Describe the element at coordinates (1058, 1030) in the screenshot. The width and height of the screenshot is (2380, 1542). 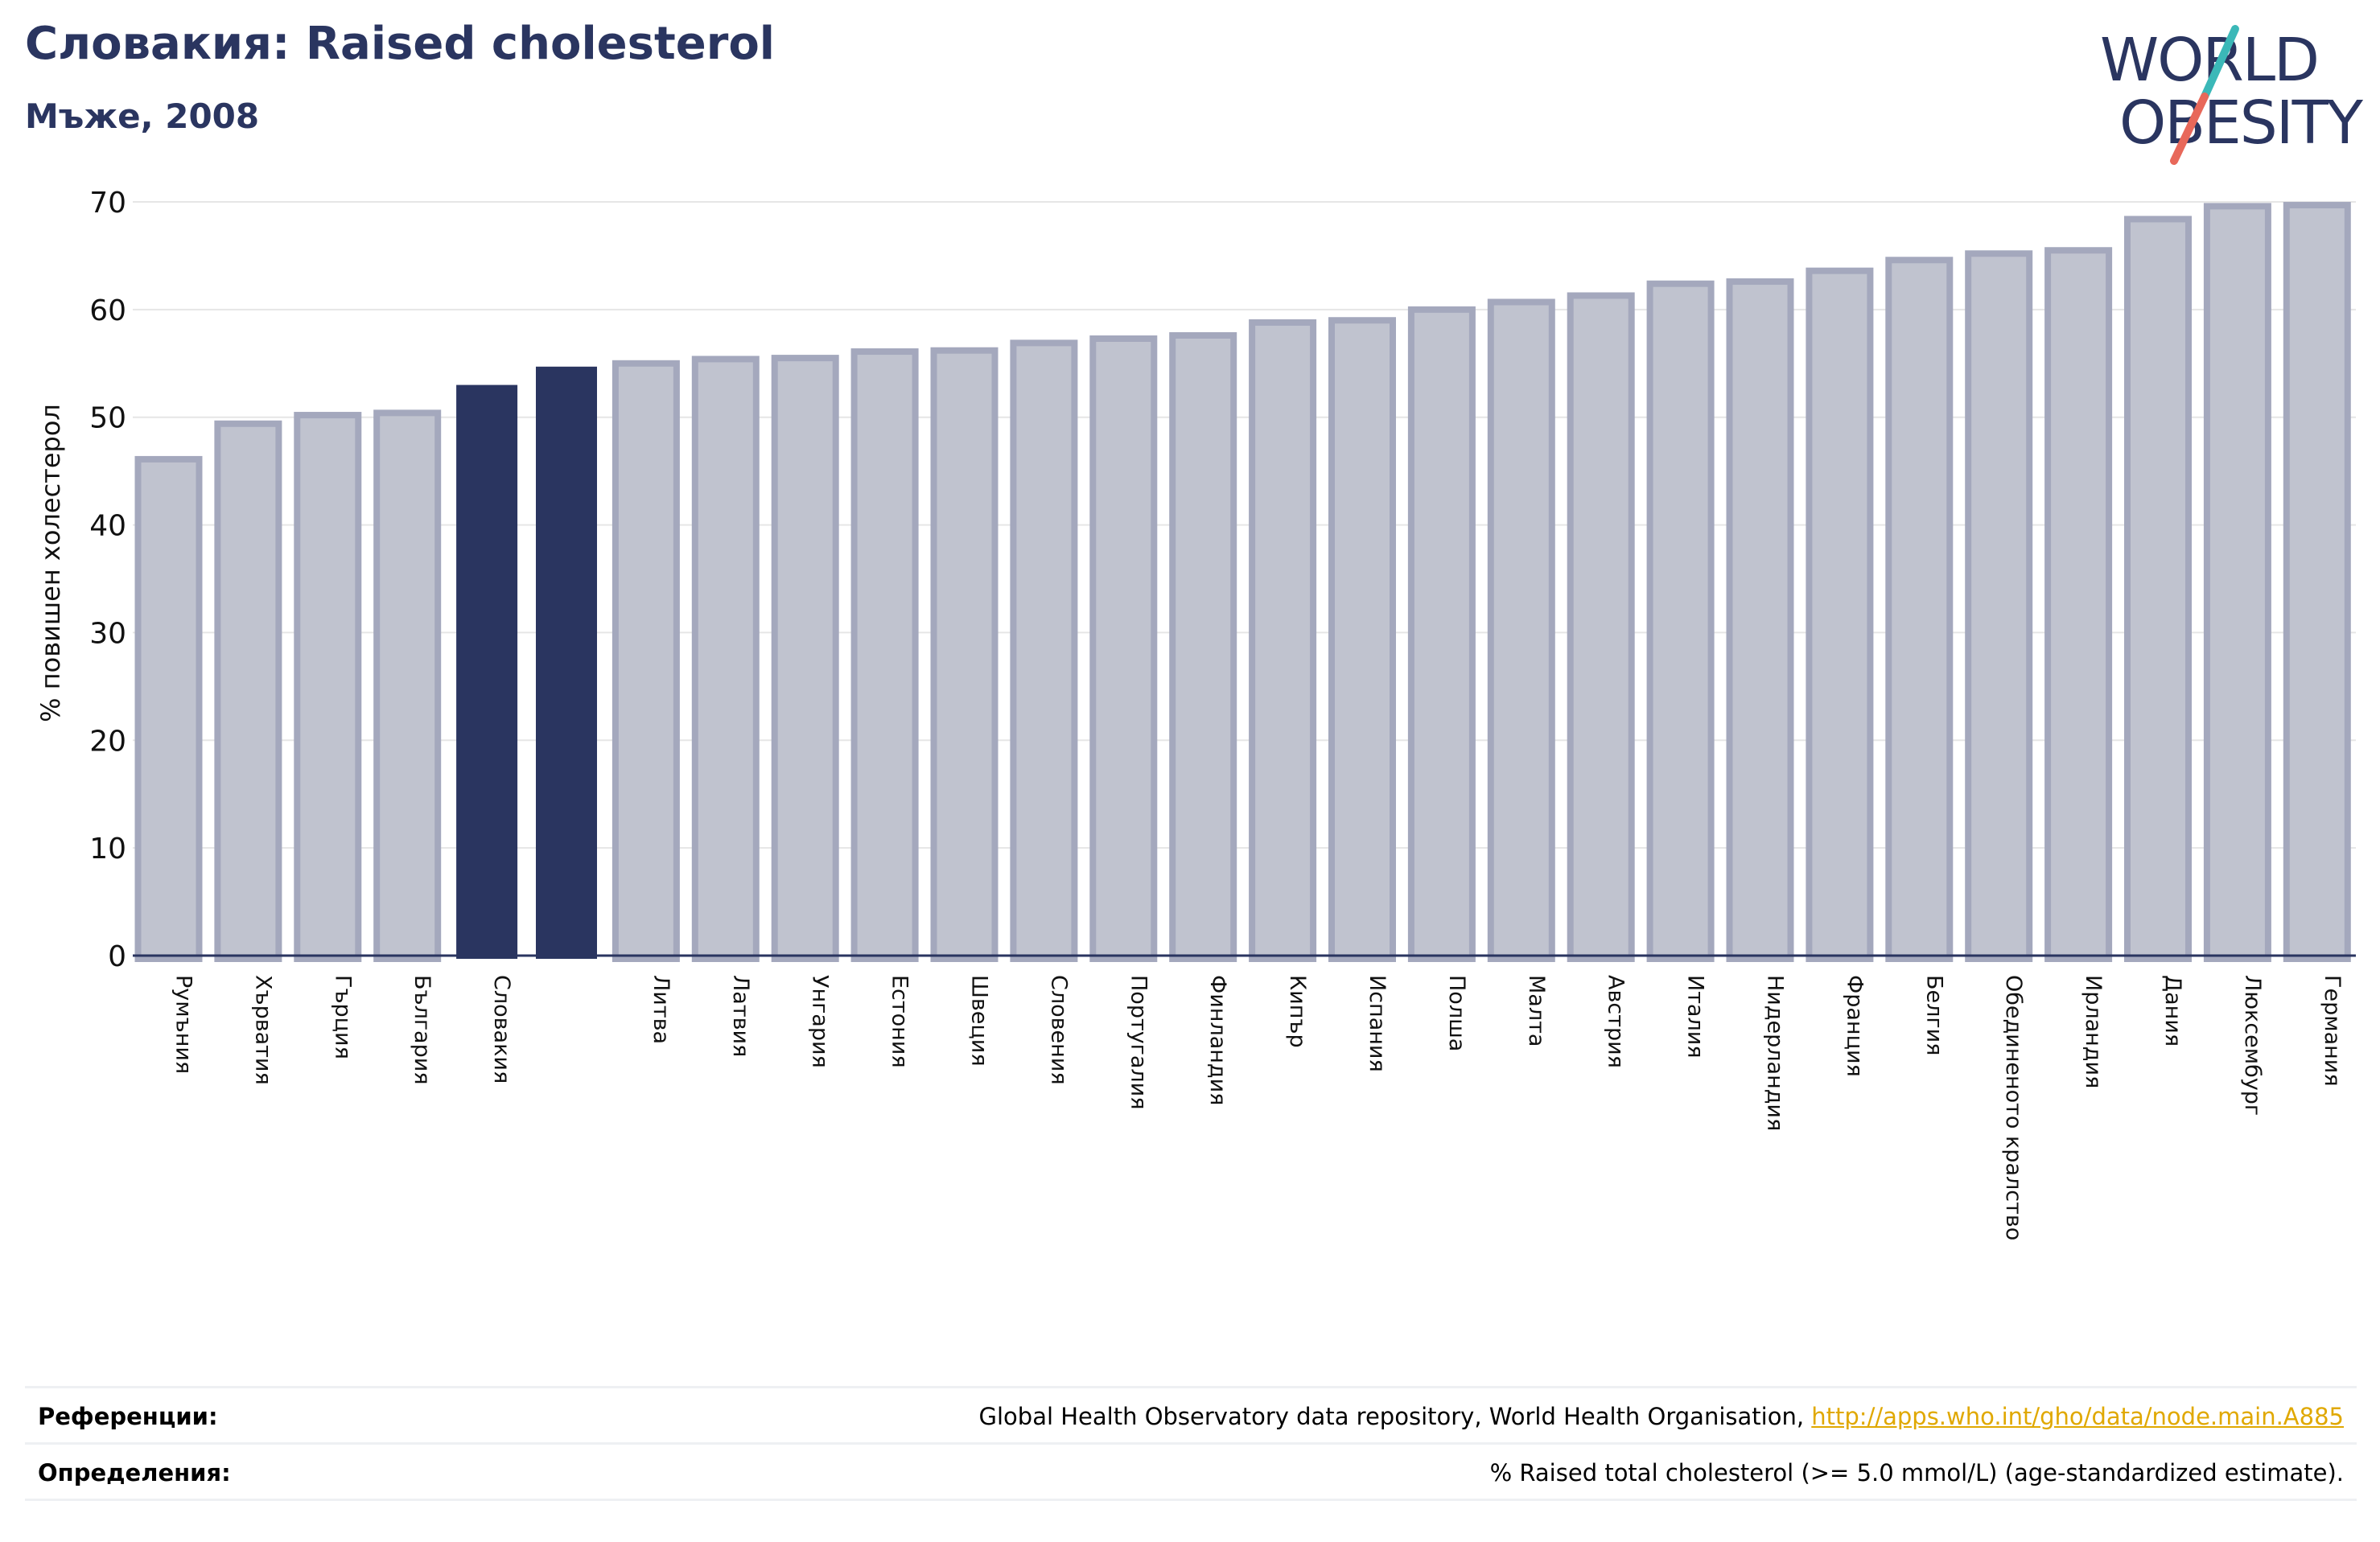
I see `x-tick-label: Словения` at that location.